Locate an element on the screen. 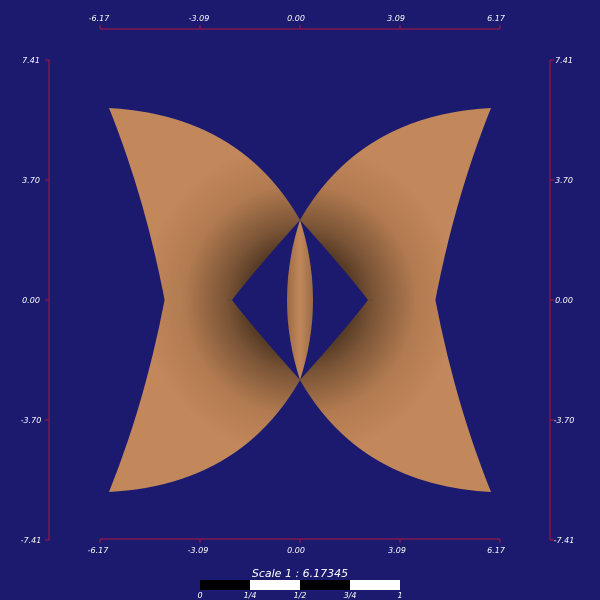 The height and width of the screenshot is (600, 600). axis-top-tick-label: 6.17 is located at coordinates (496, 18).